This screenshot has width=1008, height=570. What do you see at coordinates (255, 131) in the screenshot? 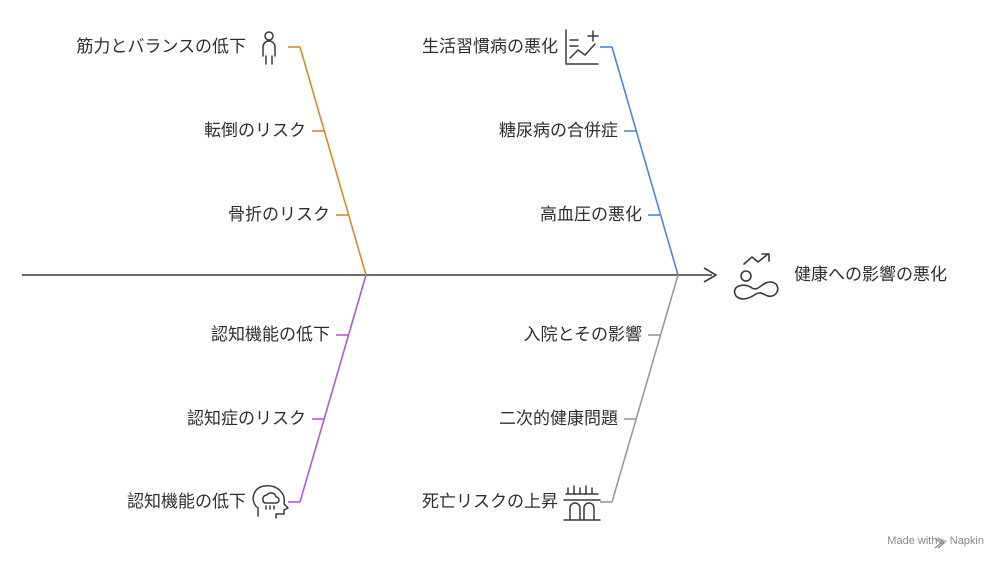
I see `cause-label: 転倒のリスク` at bounding box center [255, 131].